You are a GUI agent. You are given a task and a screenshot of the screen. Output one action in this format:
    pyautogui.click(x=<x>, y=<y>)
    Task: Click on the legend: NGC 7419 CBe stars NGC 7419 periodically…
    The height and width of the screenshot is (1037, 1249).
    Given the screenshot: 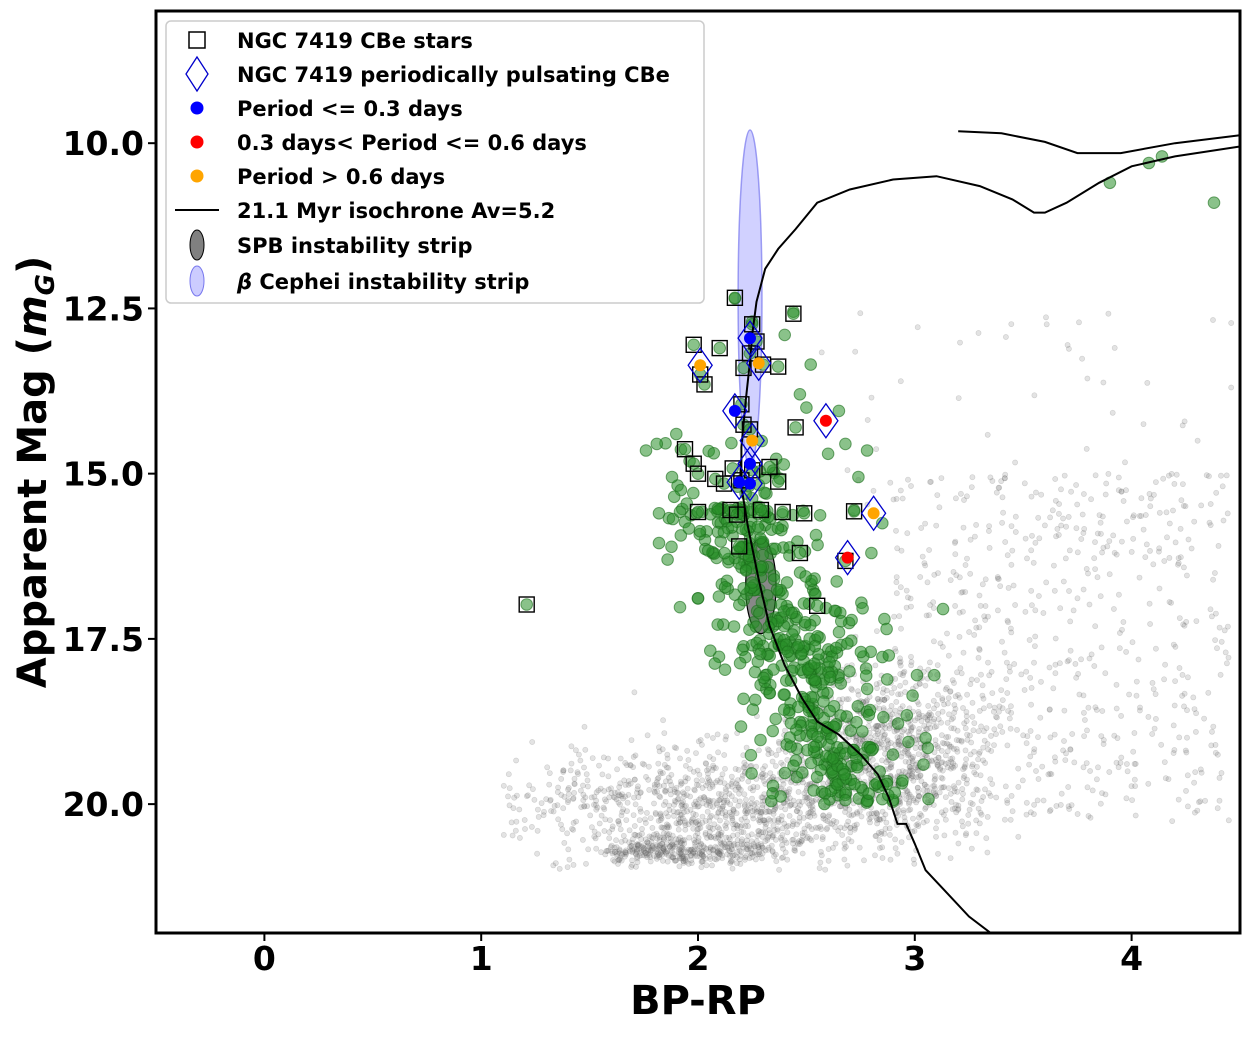 What is the action you would take?
    pyautogui.click(x=435, y=162)
    